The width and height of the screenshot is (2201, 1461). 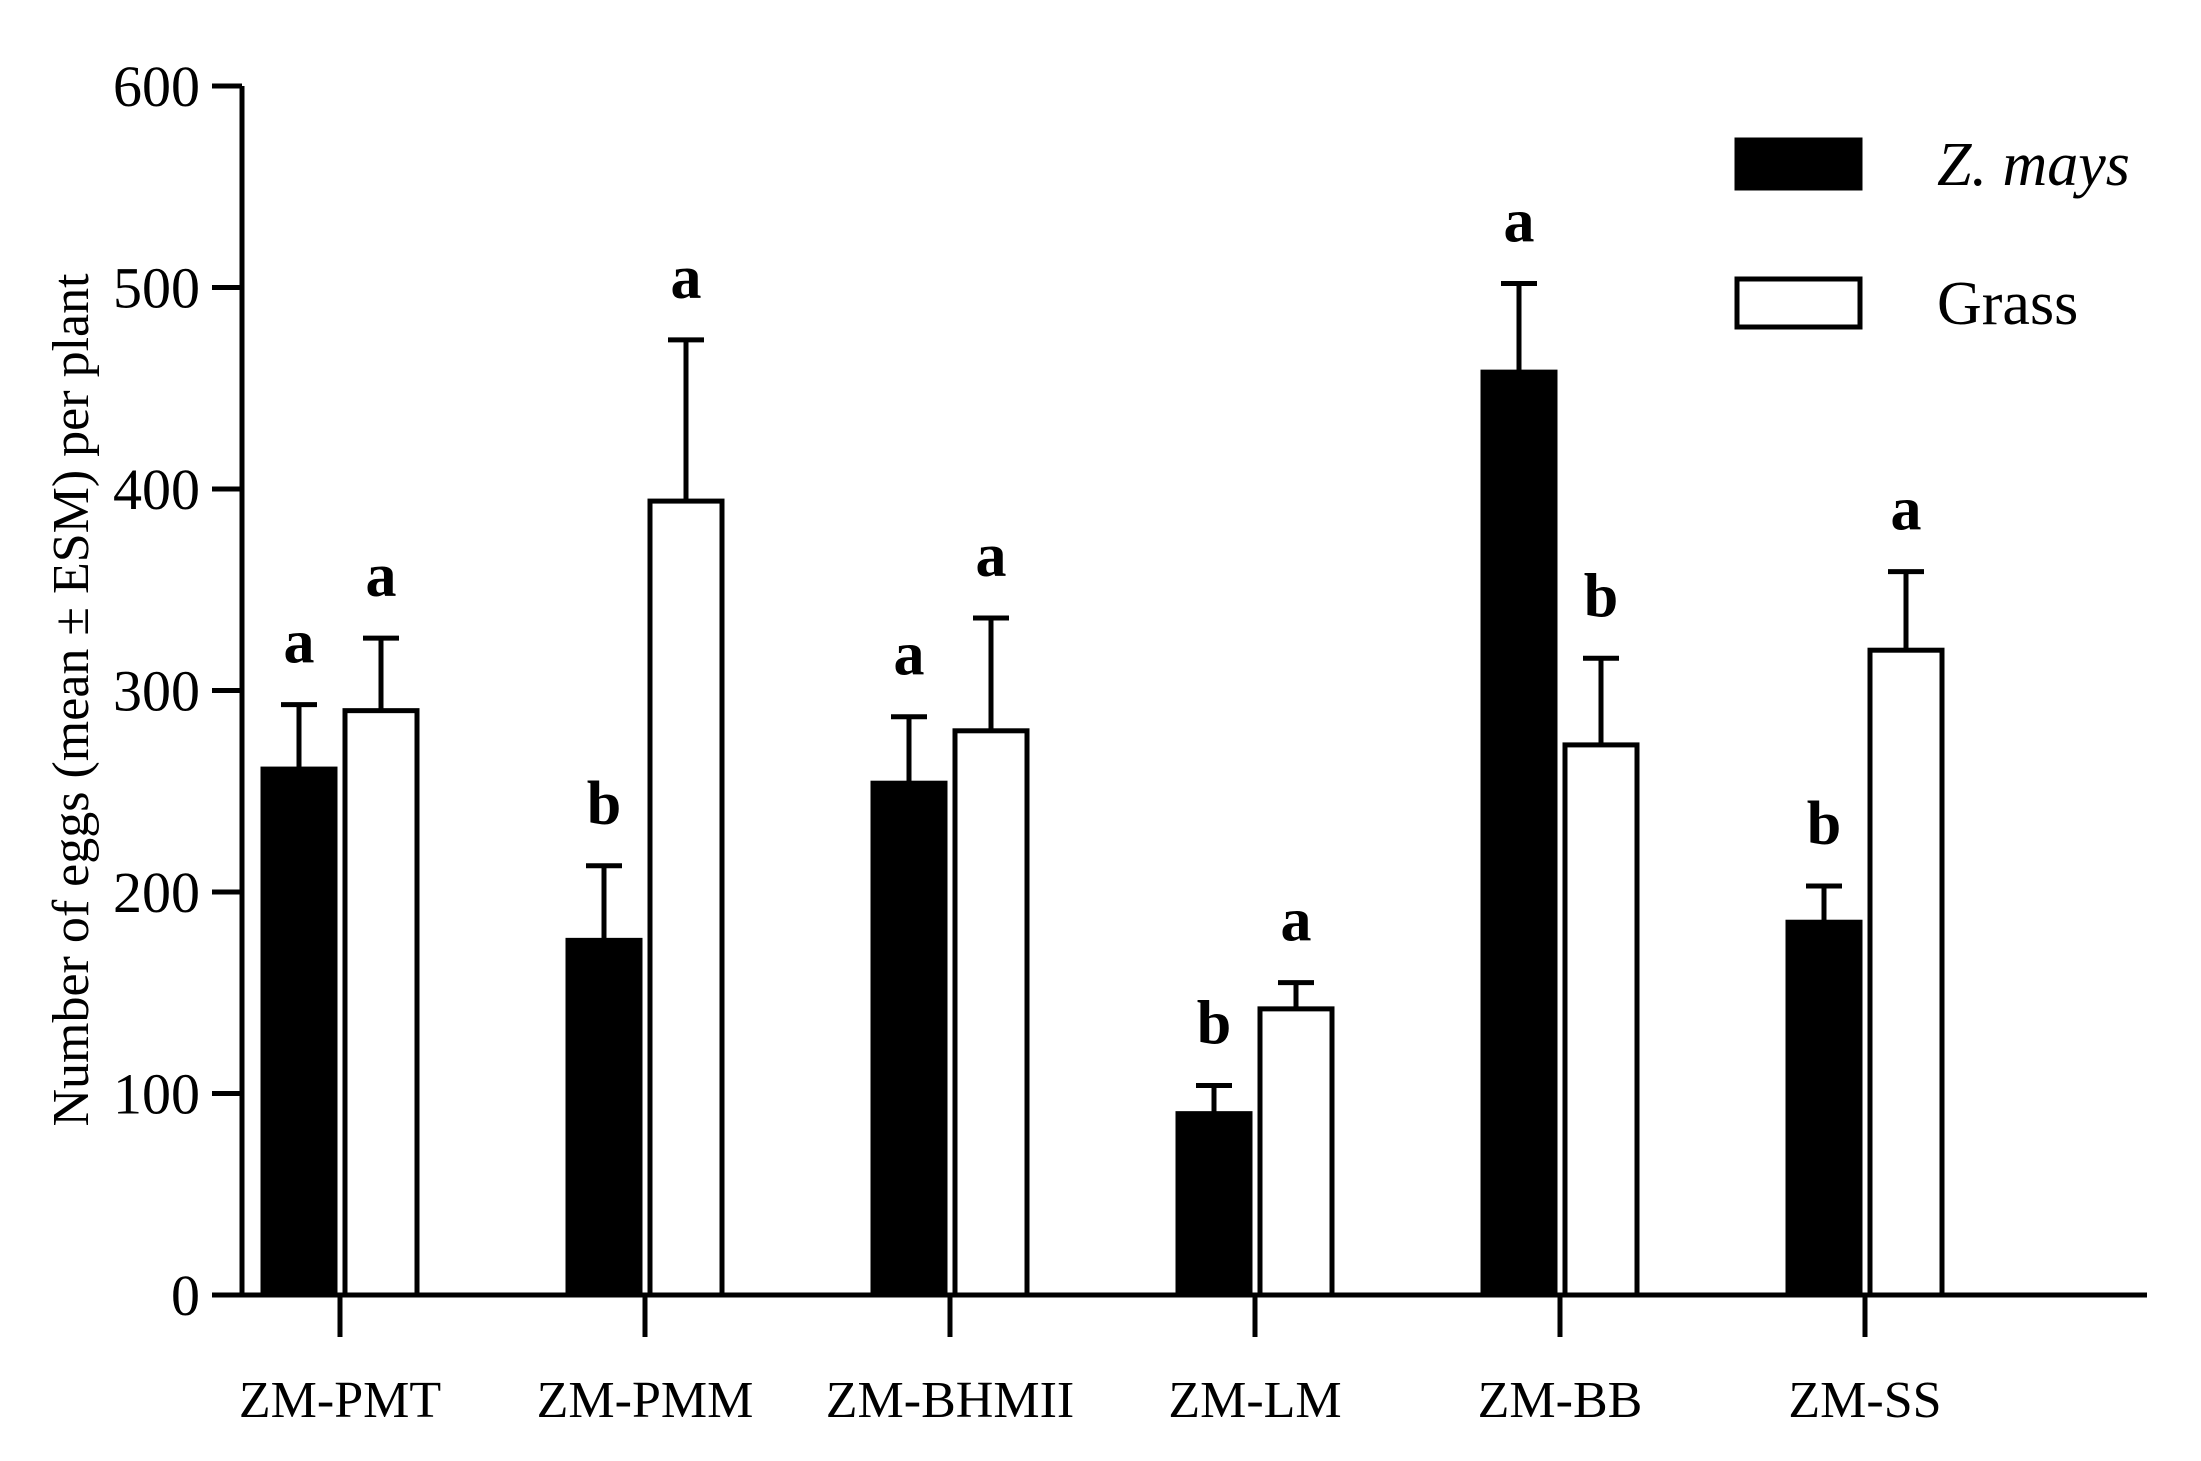 I want to click on significance-label-1-0: a, so click(x=381, y=576).